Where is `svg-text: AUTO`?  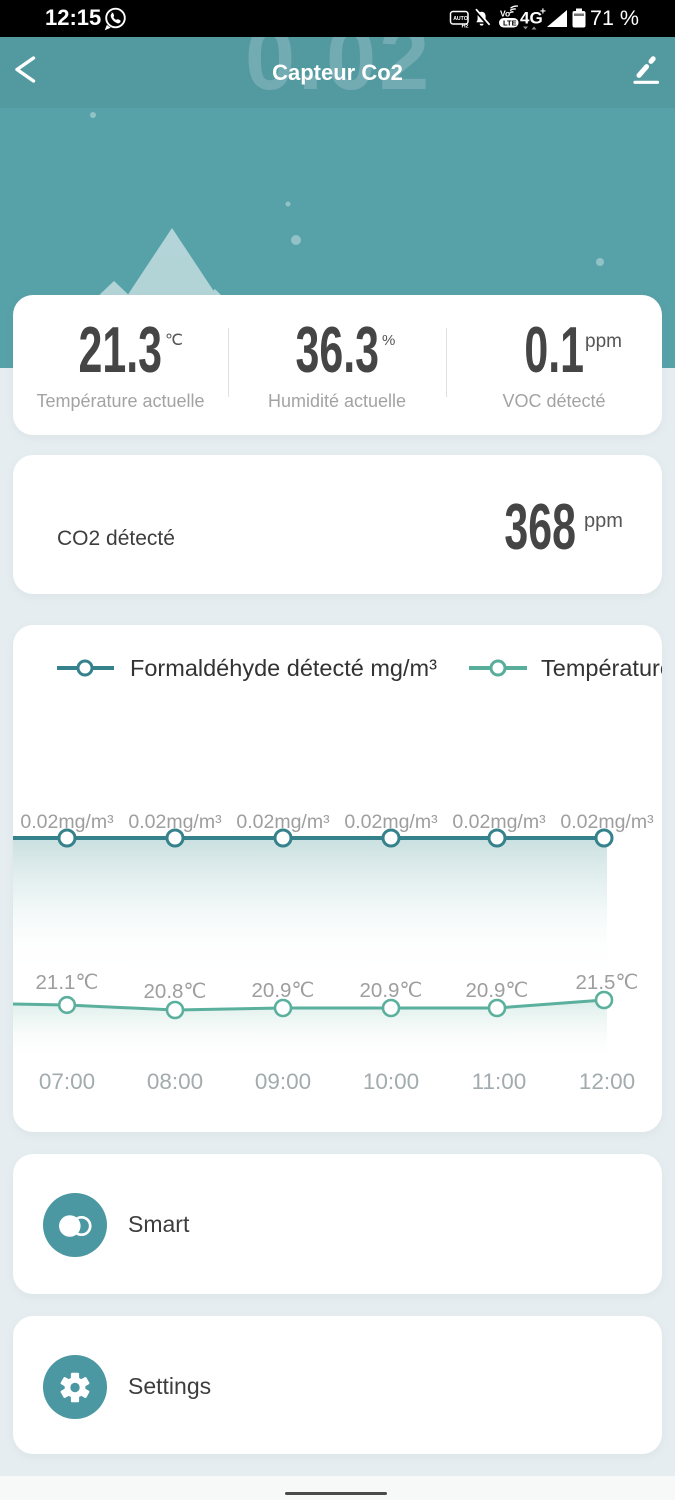
svg-text: AUTO is located at coordinates (460, 19).